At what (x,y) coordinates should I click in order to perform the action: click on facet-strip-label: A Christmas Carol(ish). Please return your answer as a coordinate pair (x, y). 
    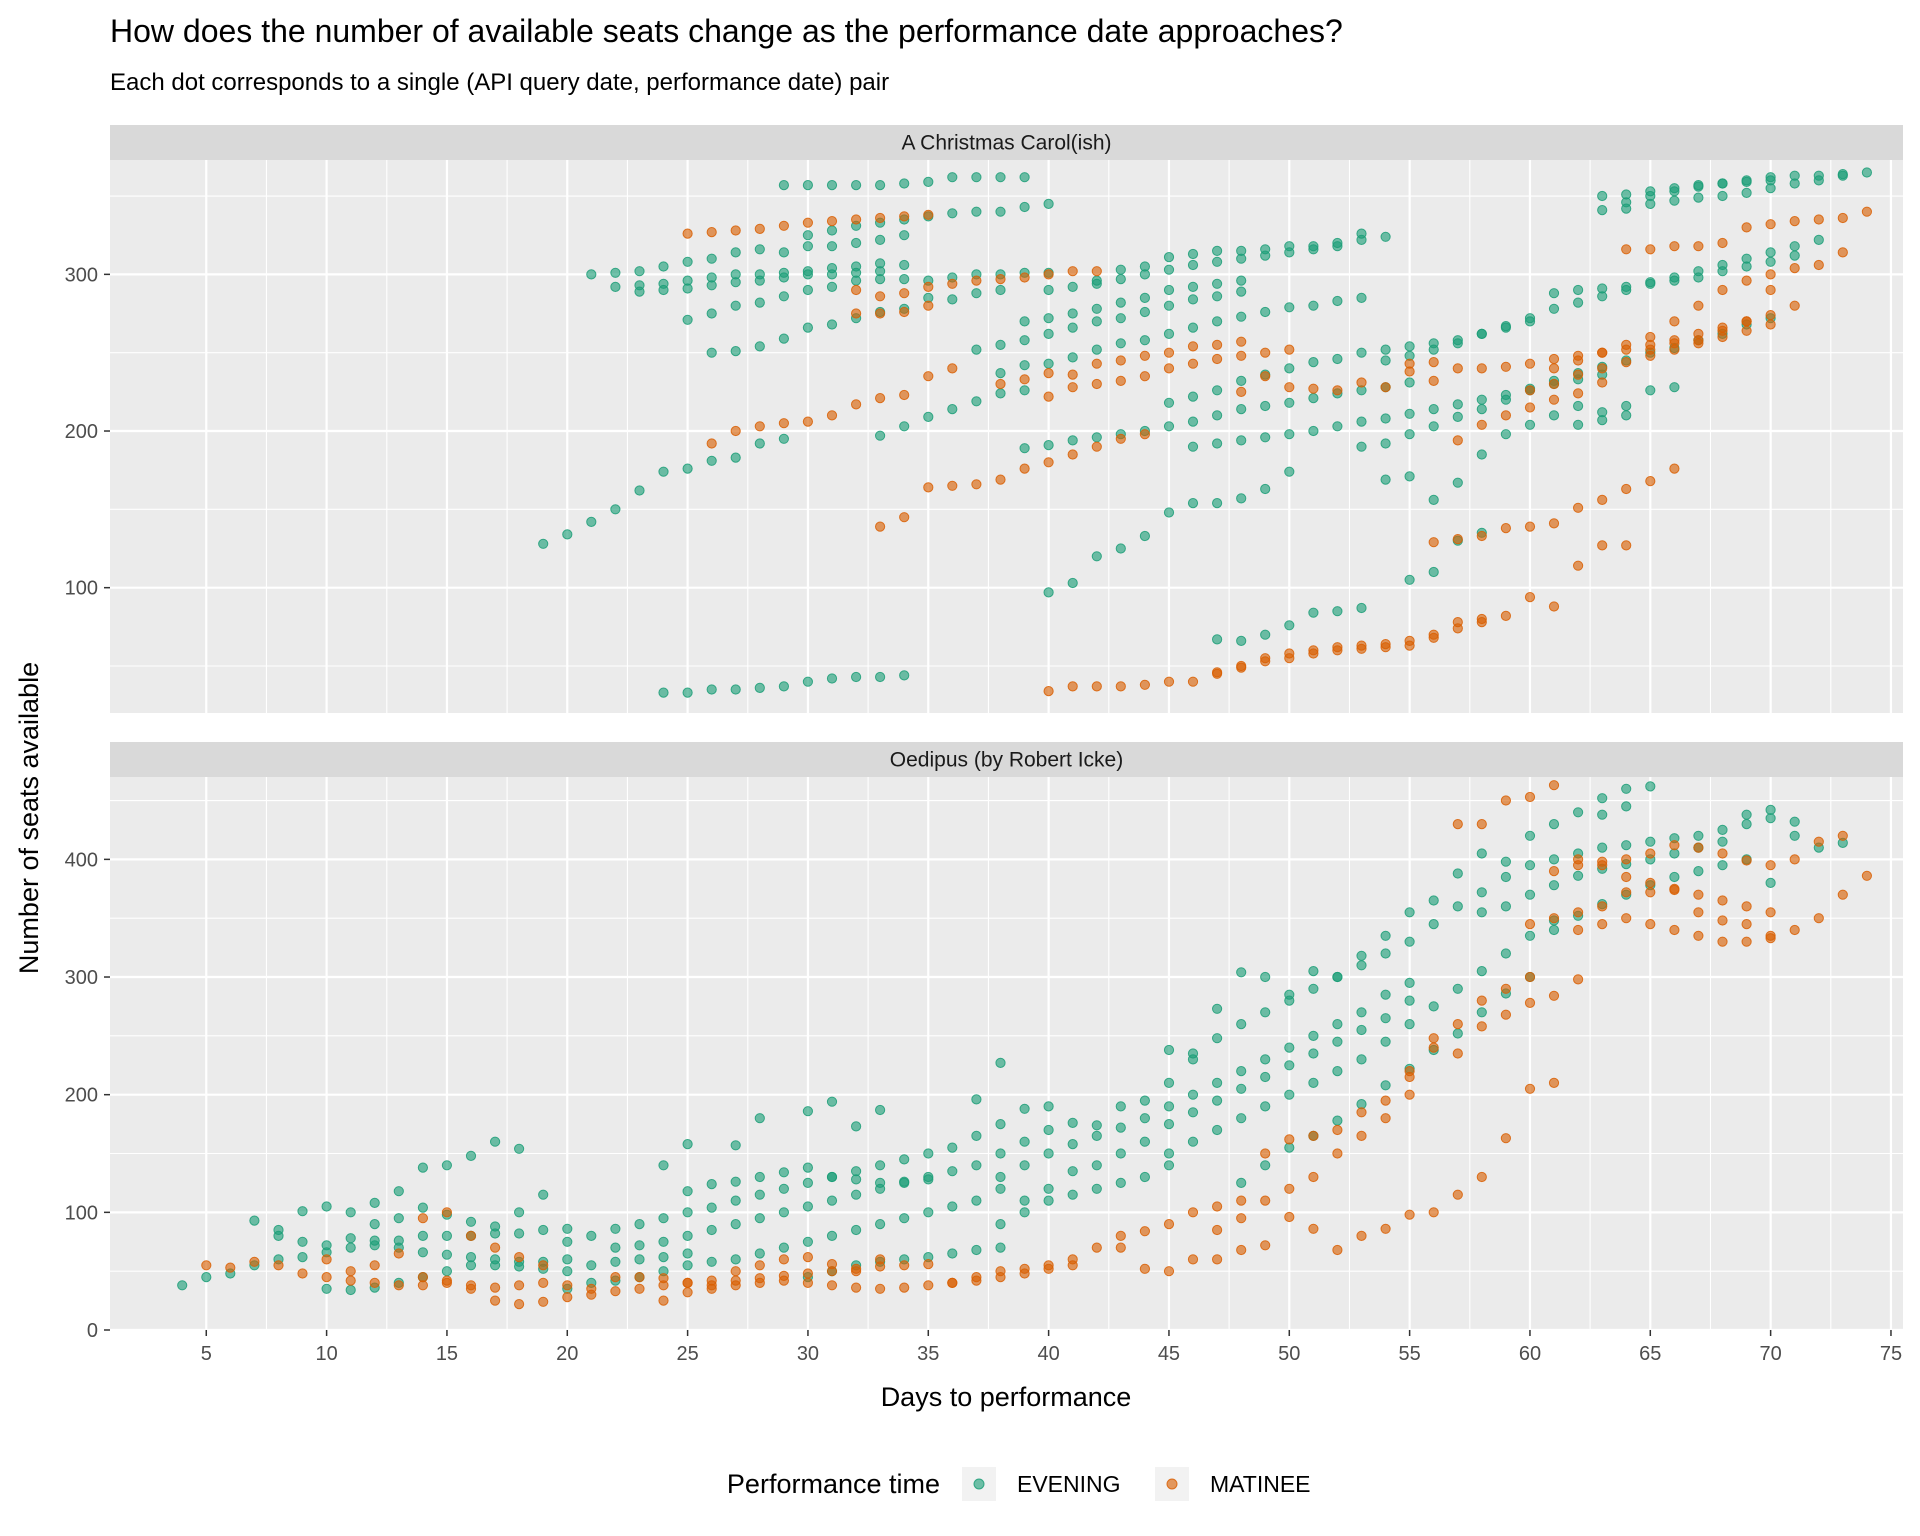
    Looking at the image, I should click on (1006, 143).